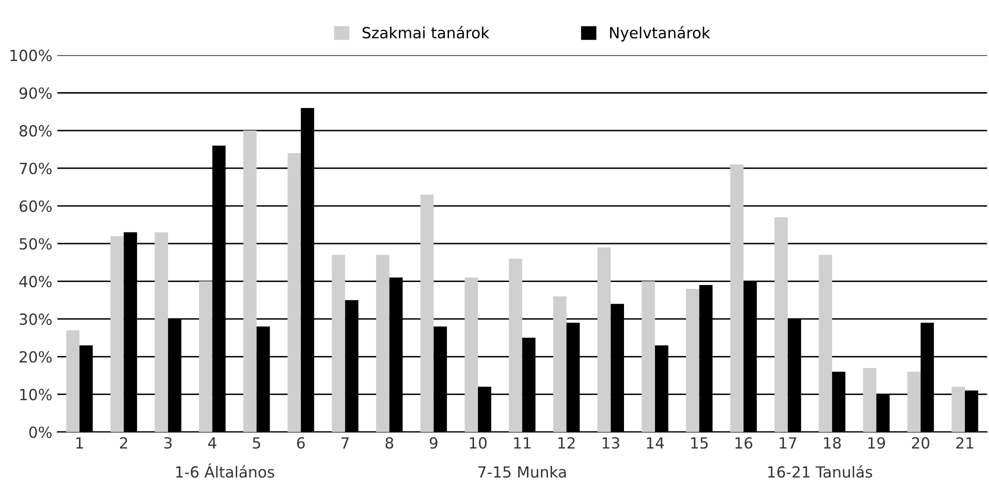 Image resolution: width=989 pixels, height=480 pixels. I want to click on x-tick-label: 7, so click(345, 442).